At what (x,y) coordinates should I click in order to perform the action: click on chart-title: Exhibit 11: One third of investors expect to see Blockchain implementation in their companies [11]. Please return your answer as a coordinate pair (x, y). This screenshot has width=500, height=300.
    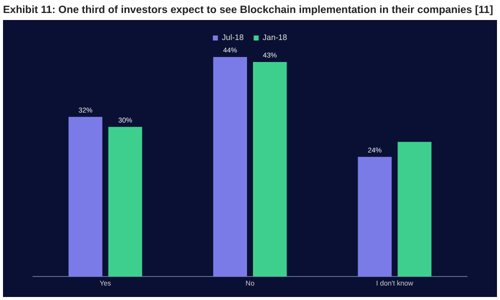
    Looking at the image, I should click on (248, 10).